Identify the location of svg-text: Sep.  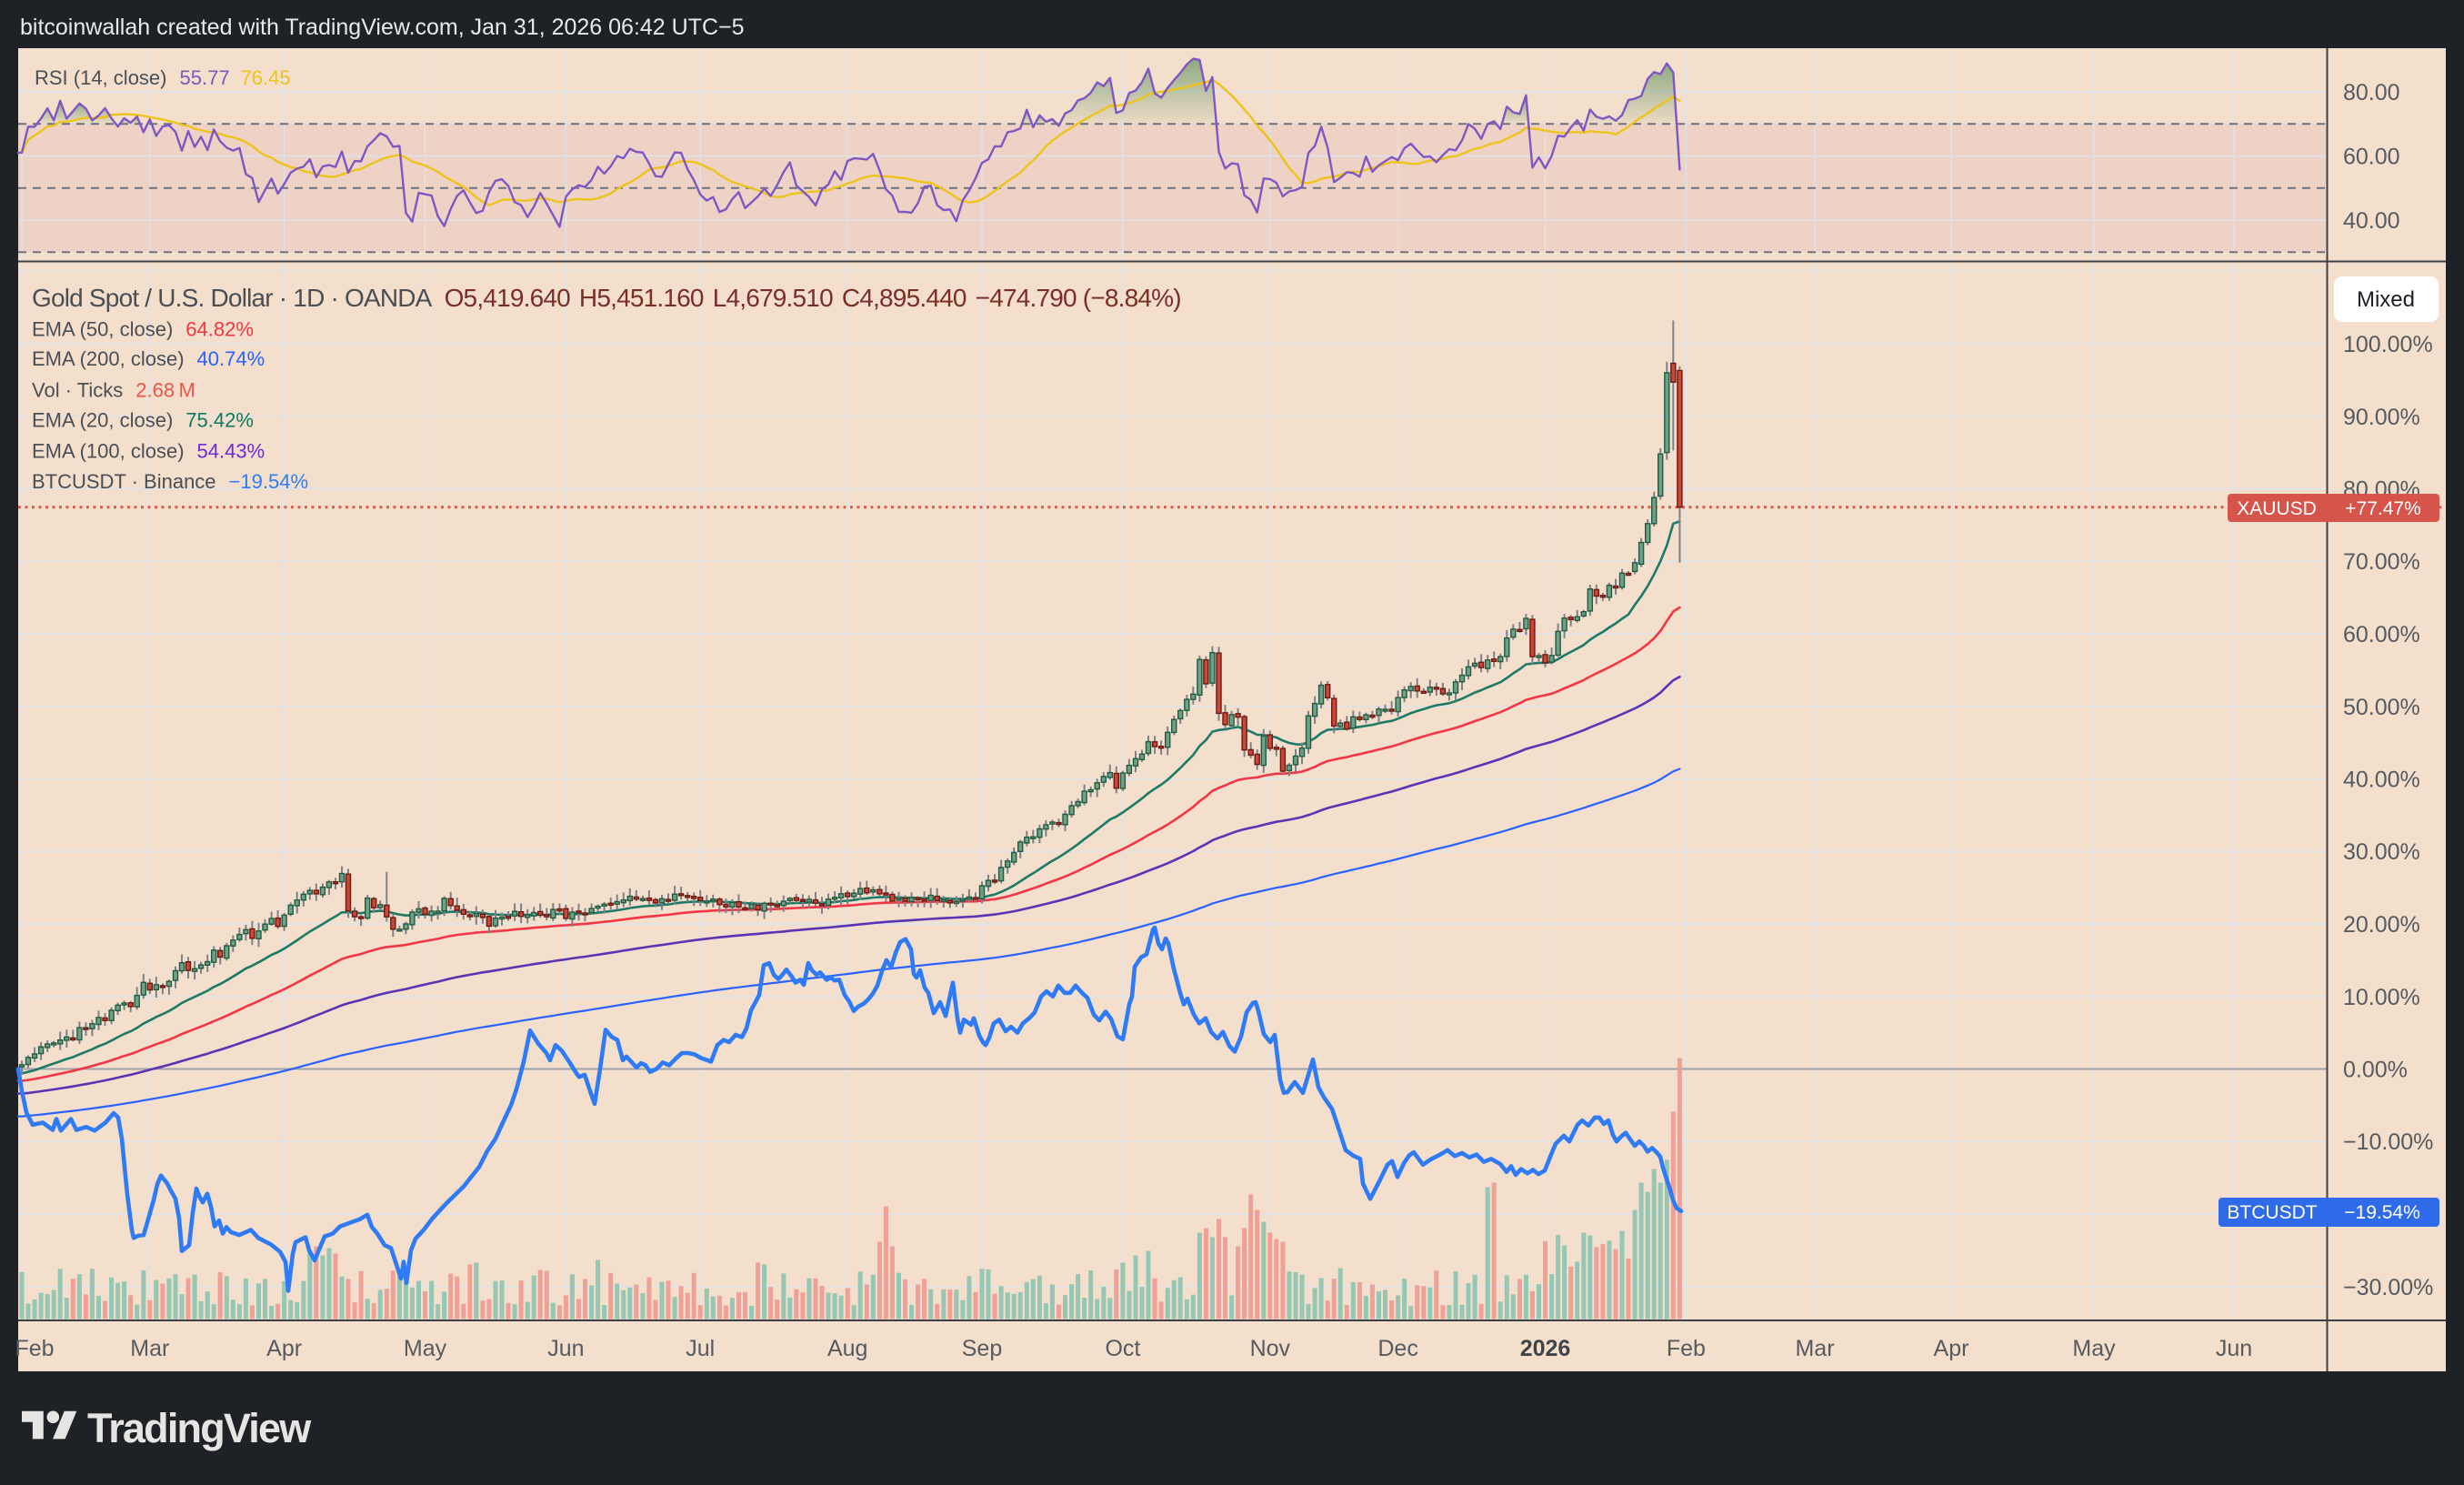
(982, 1348).